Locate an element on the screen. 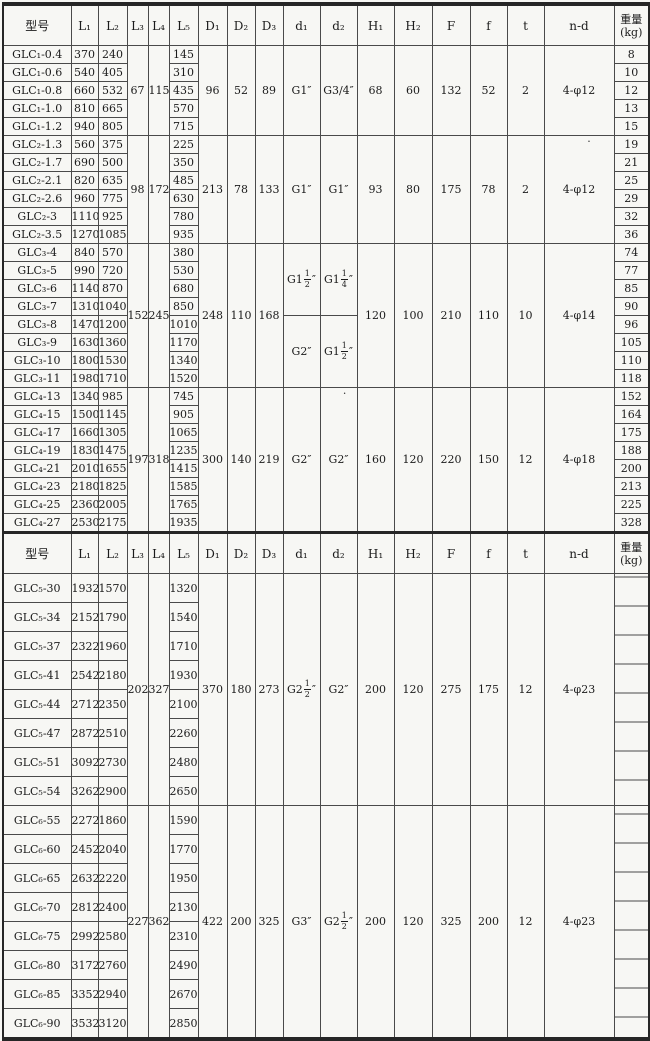  l5-cell: 745 is located at coordinates (183, 396).